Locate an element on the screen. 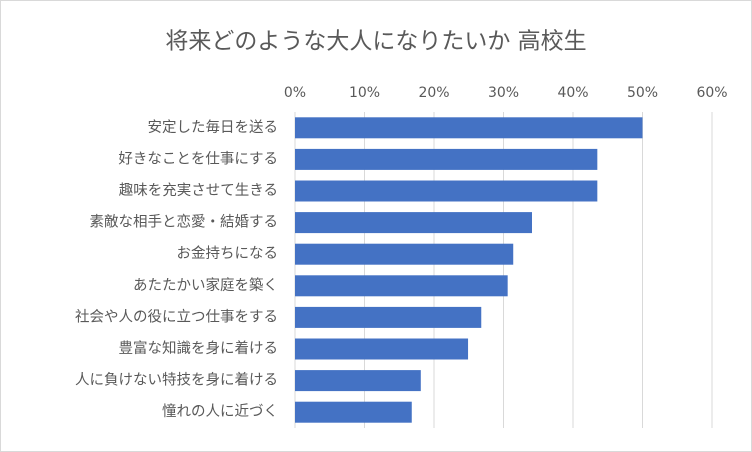  x-tick-label: 60% is located at coordinates (711, 93).